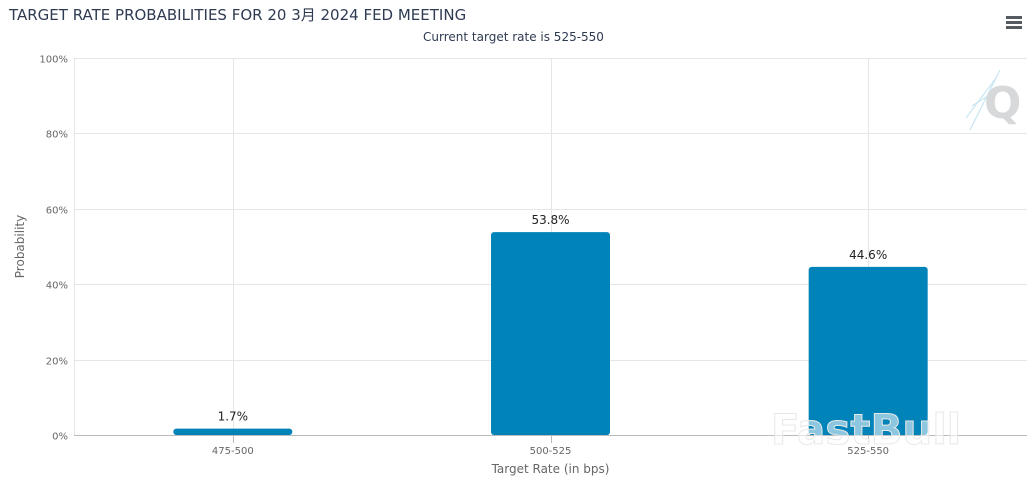 The width and height of the screenshot is (1027, 488). I want to click on data-label: 53.8%, so click(550, 220).